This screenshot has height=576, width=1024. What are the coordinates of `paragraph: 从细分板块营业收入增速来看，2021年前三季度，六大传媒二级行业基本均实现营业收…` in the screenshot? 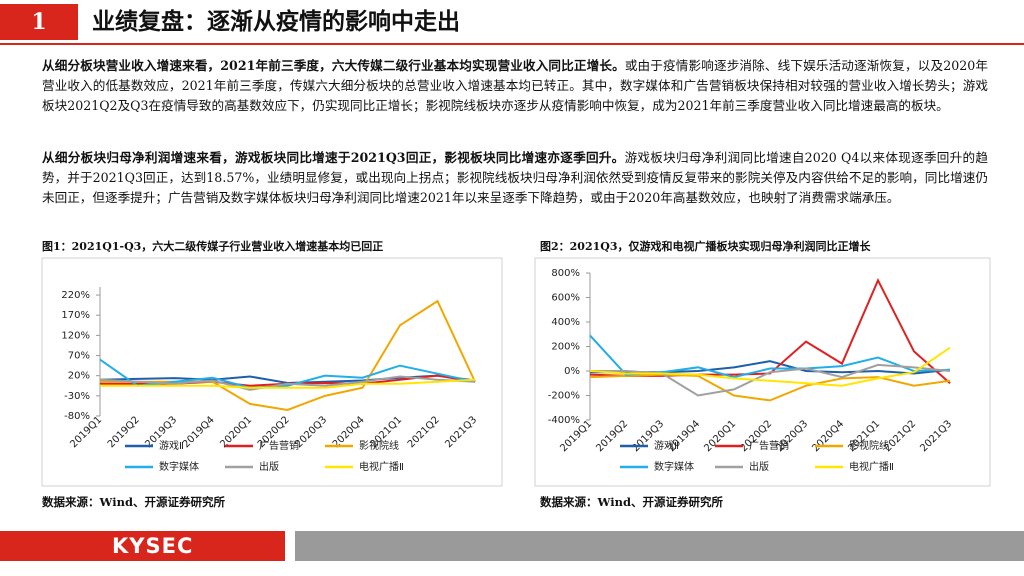 It's located at (515, 86).